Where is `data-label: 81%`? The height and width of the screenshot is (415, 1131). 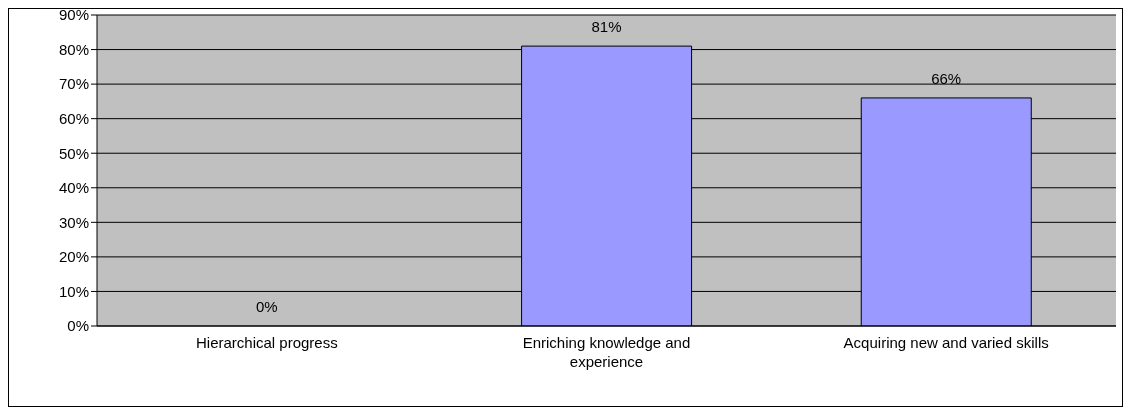 data-label: 81% is located at coordinates (606, 27).